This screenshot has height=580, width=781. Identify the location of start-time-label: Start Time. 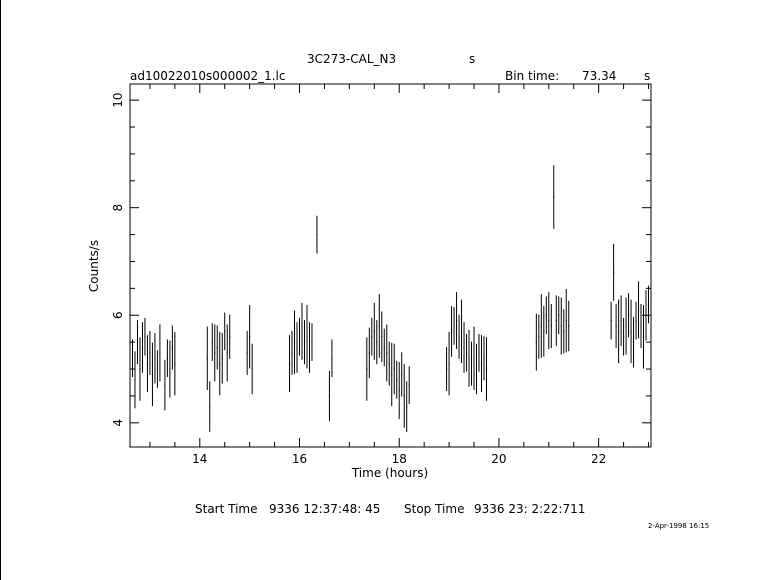
(226, 509).